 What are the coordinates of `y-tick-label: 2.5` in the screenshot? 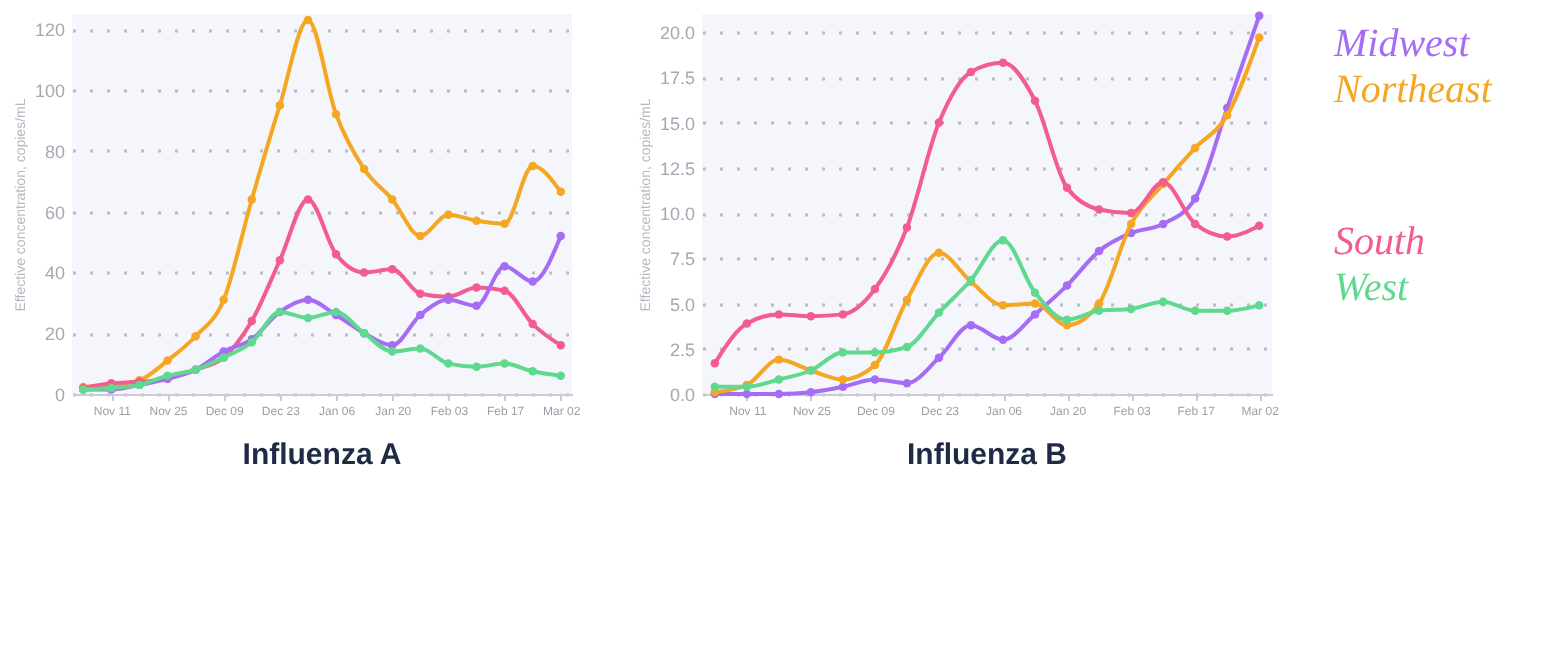 It's located at (682, 349).